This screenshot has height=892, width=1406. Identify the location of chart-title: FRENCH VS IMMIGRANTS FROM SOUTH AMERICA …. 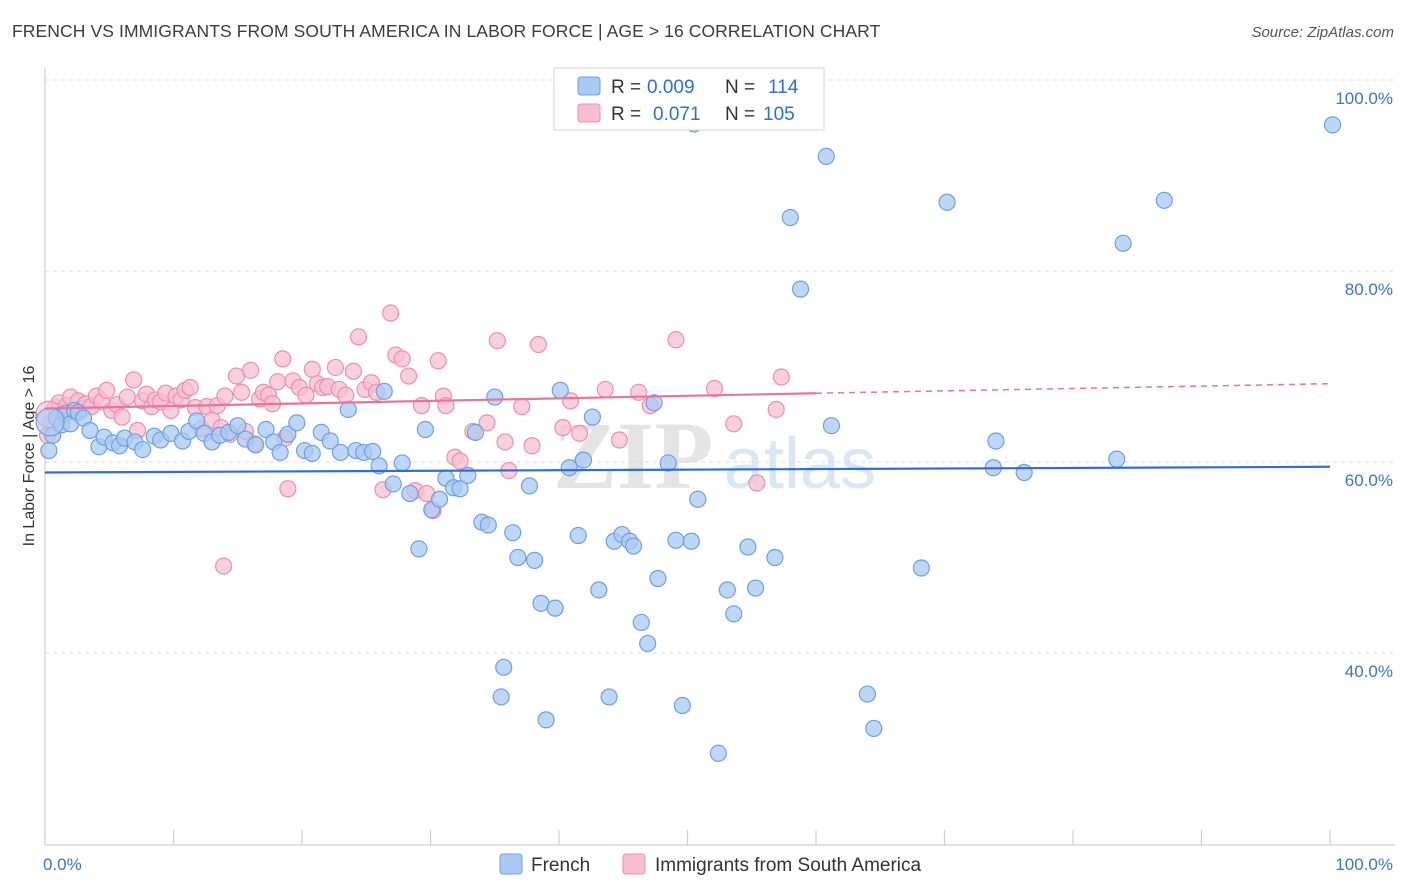
(446, 31).